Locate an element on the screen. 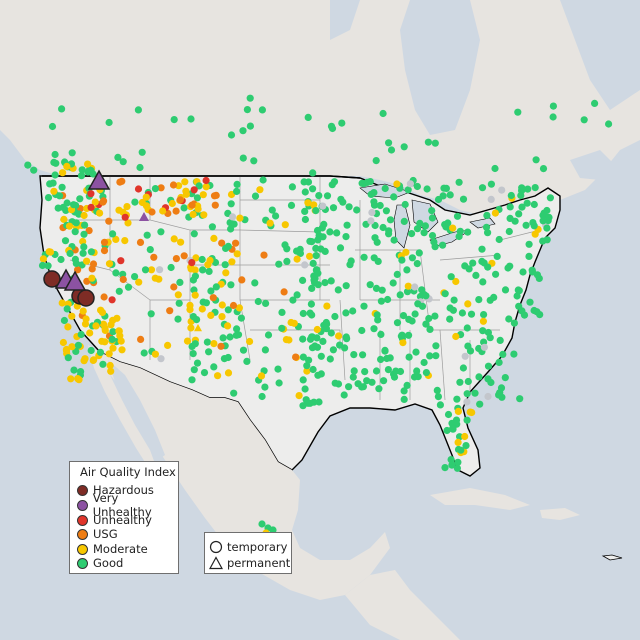 The width and height of the screenshot is (640, 640). legend-label: Hazardous is located at coordinates (123, 490).